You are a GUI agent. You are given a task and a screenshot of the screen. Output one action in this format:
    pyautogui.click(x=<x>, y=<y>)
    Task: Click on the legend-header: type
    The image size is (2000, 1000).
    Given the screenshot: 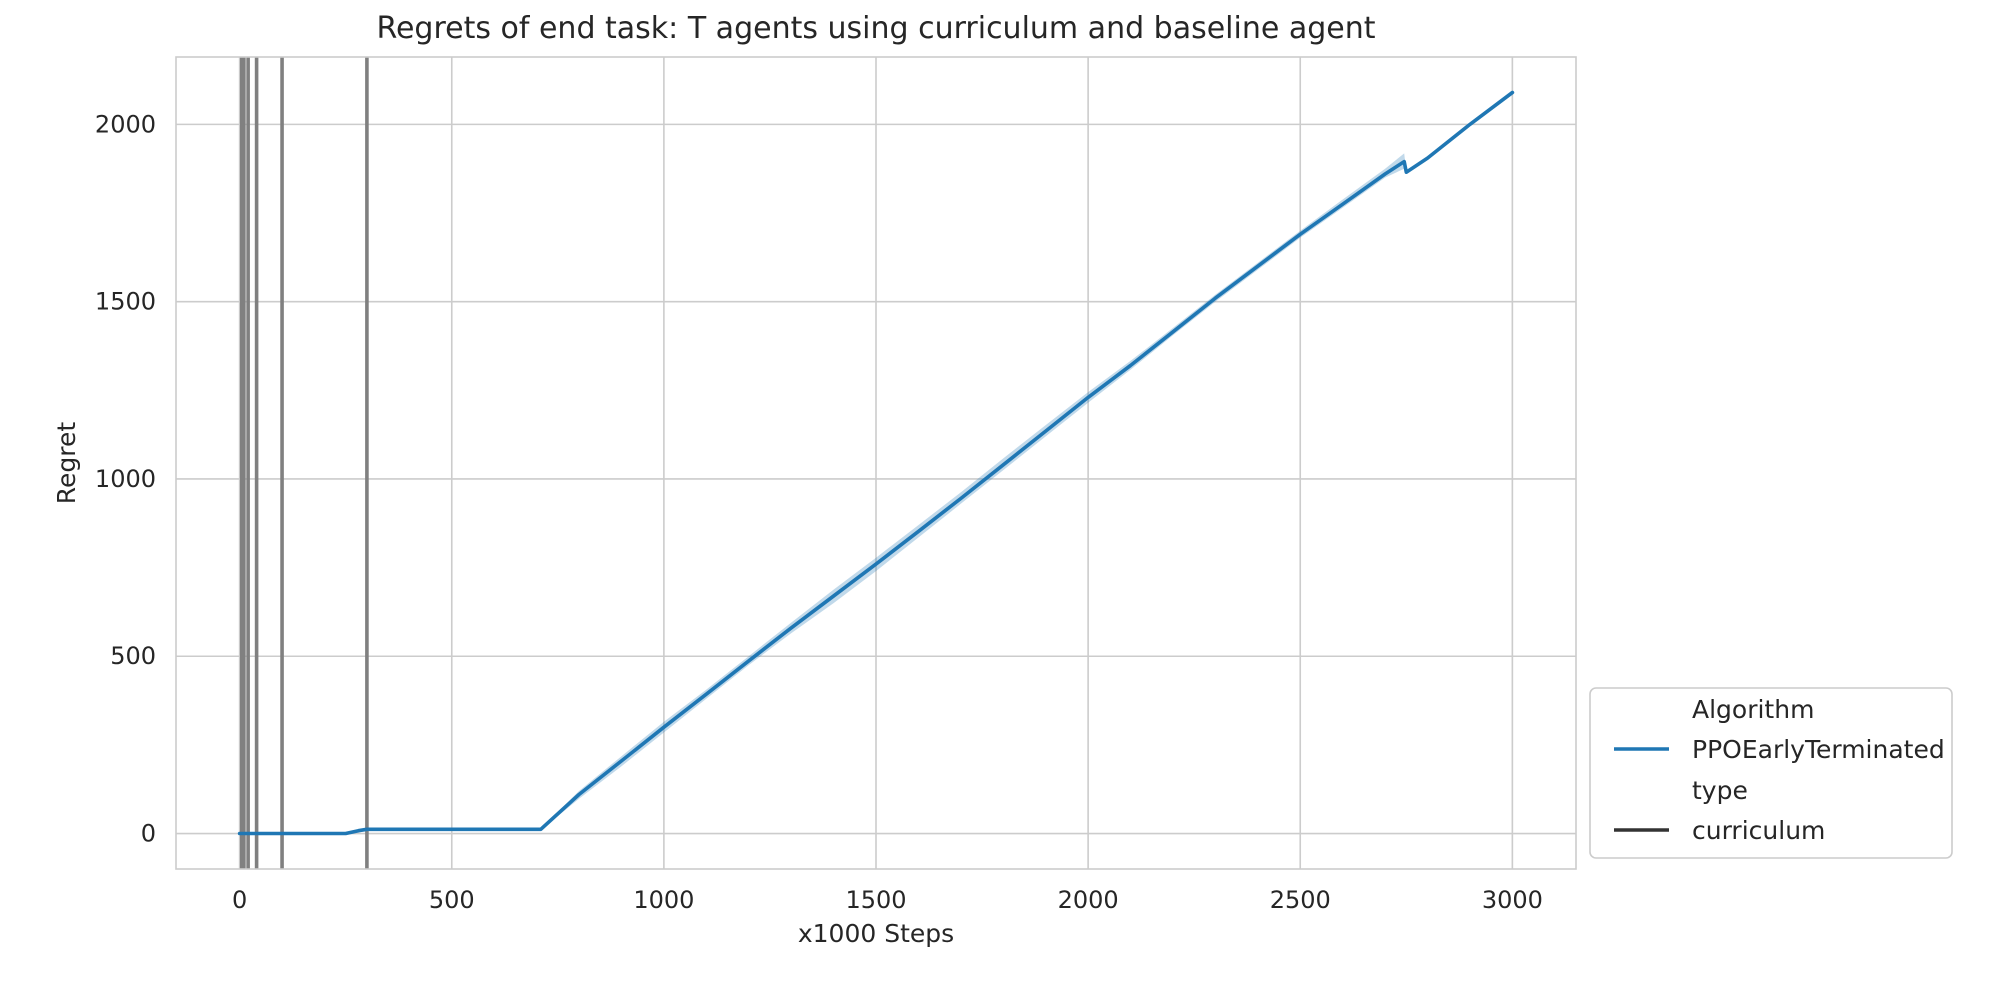 What is the action you would take?
    pyautogui.click(x=1720, y=790)
    